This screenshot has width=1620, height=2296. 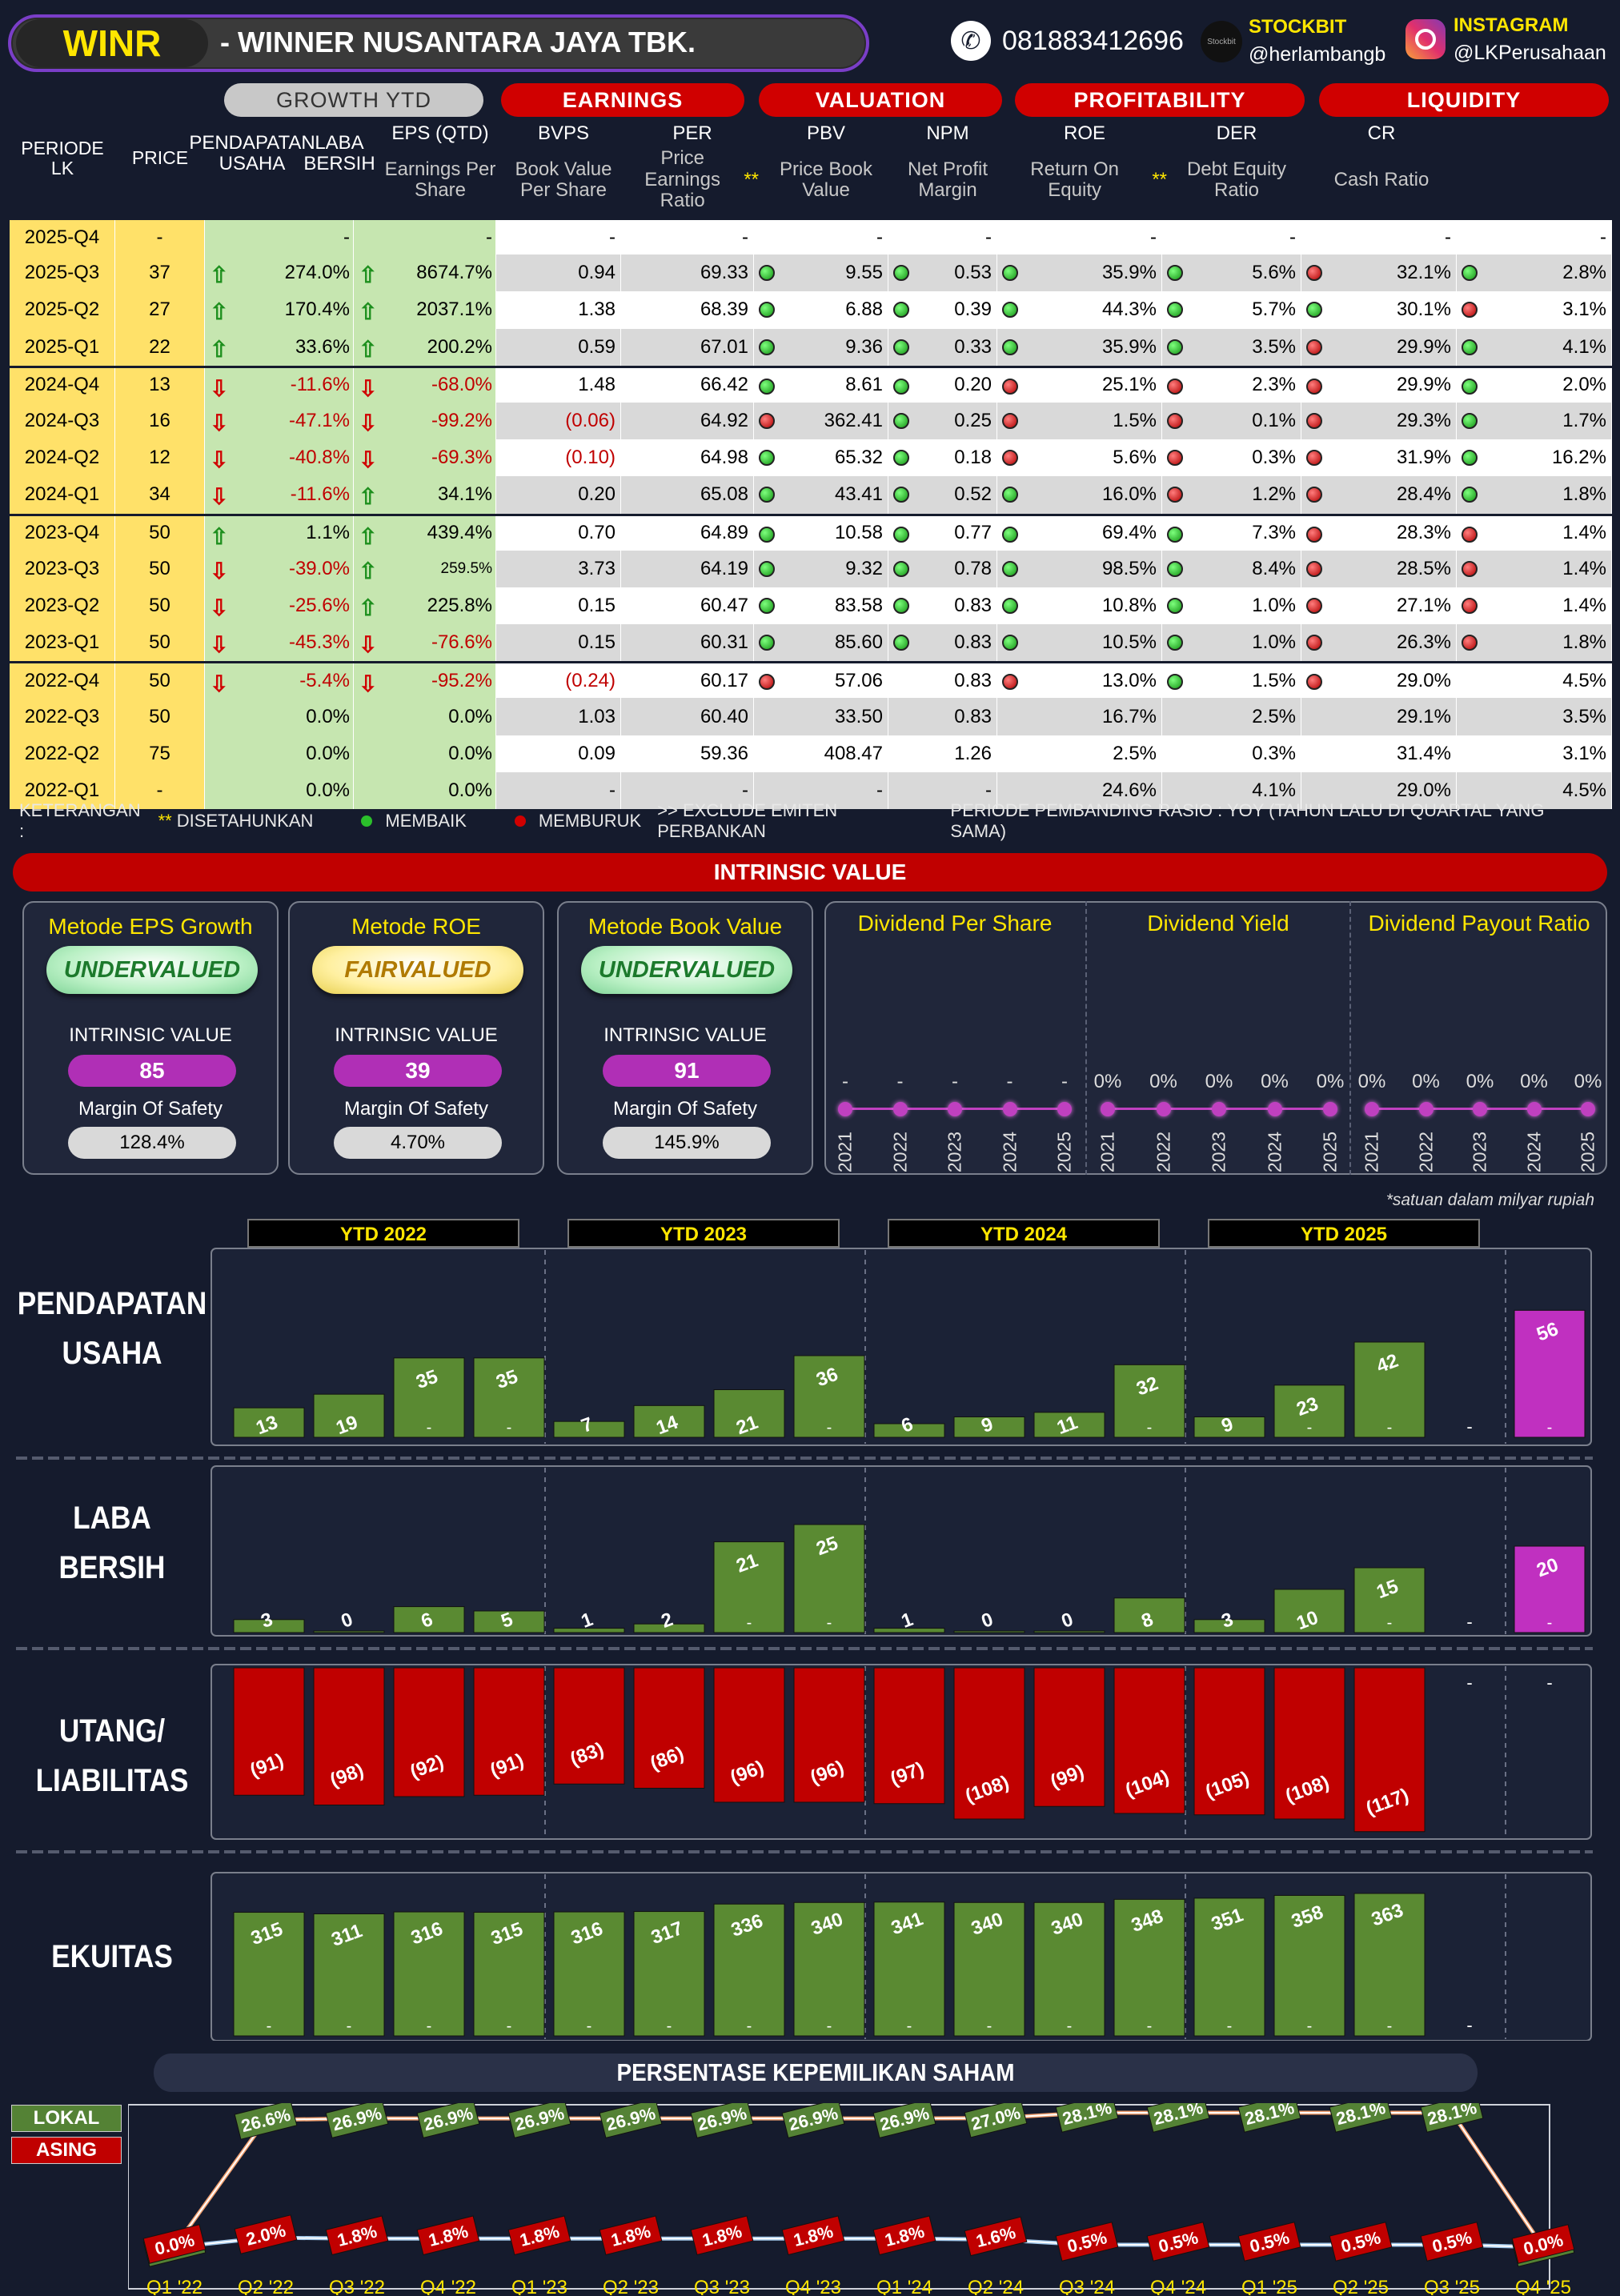 What do you see at coordinates (687, 643) in the screenshot?
I see `bvps-cell: 60.31` at bounding box center [687, 643].